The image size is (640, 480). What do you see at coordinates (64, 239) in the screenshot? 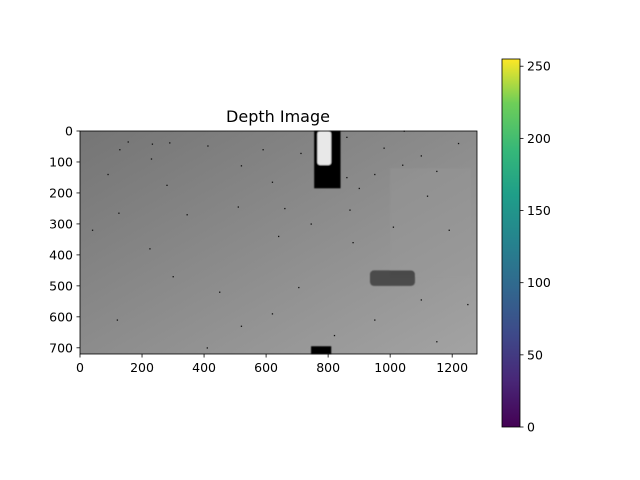
I see `y-axis: 0 100 200 300 400 500 600 700` at bounding box center [64, 239].